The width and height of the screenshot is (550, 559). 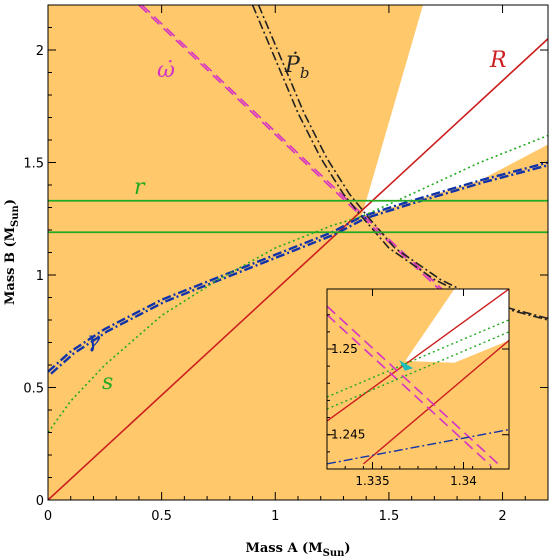 What do you see at coordinates (463, 481) in the screenshot?
I see `inset-x-tick-label: 1.34` at bounding box center [463, 481].